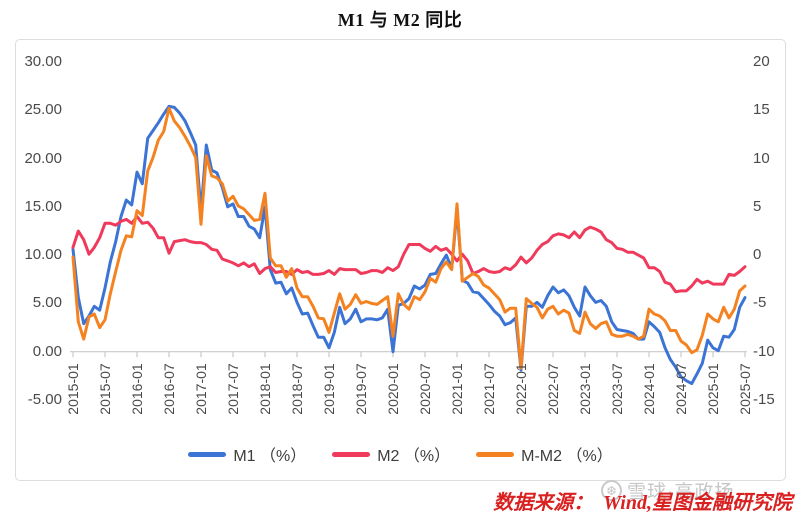  What do you see at coordinates (265, 389) in the screenshot?
I see `x-axis-tick-label: 2018-01` at bounding box center [265, 389].